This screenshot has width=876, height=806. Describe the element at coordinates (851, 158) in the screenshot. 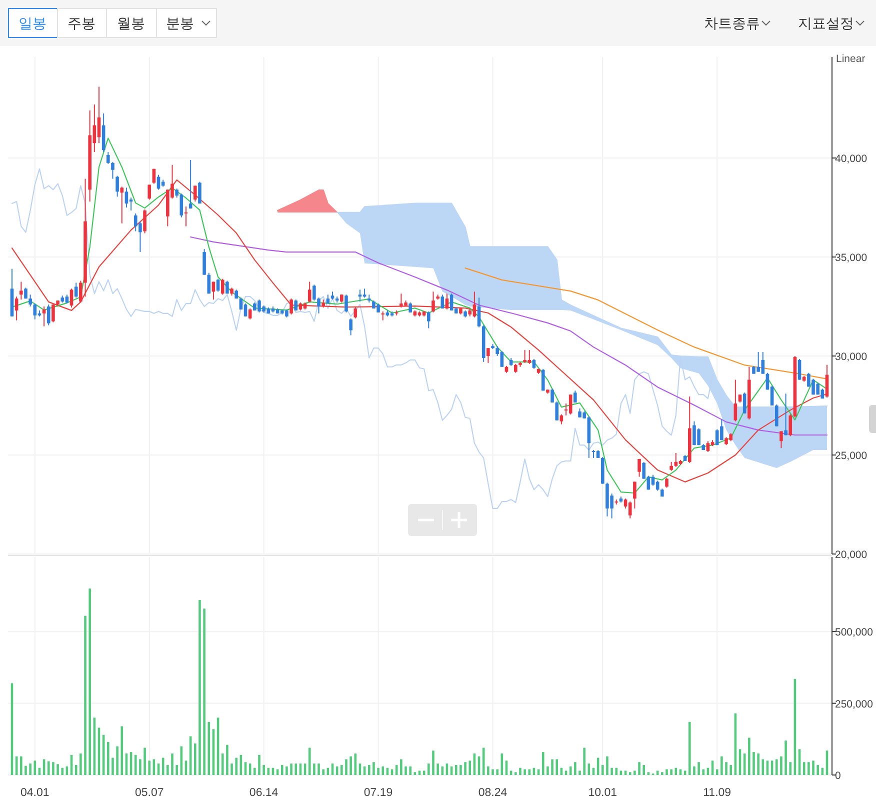

I see `y-tick-label: 40,000` at that location.